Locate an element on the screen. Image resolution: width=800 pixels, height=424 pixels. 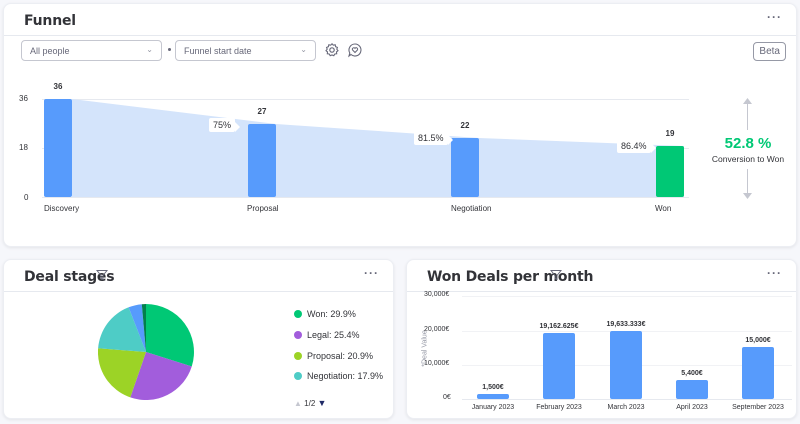
bar-february-2023 is located at coordinates (559, 366).